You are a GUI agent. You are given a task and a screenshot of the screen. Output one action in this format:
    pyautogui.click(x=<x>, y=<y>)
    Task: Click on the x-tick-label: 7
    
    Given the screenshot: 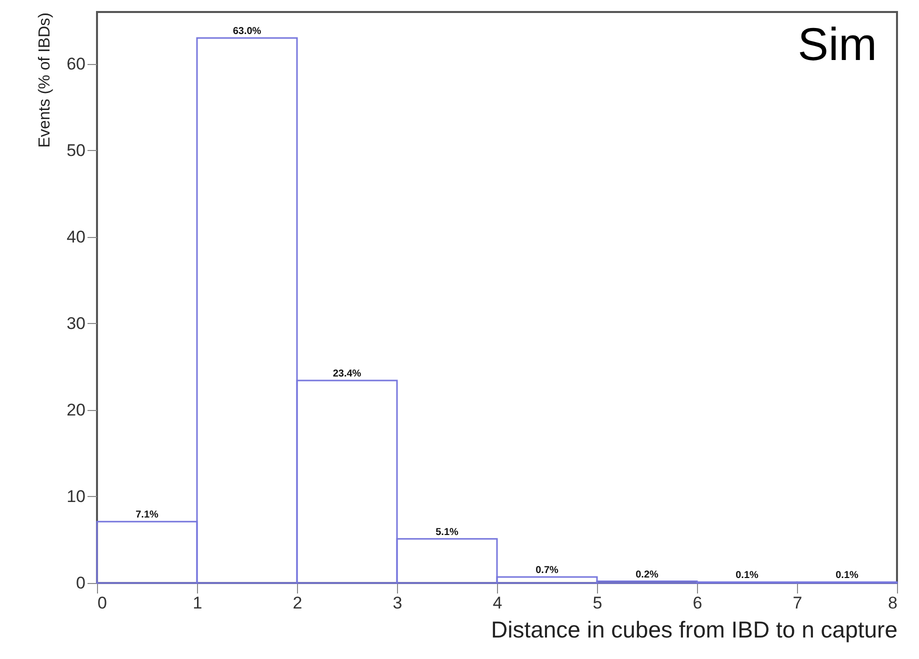 What is the action you would take?
    pyautogui.click(x=797, y=603)
    